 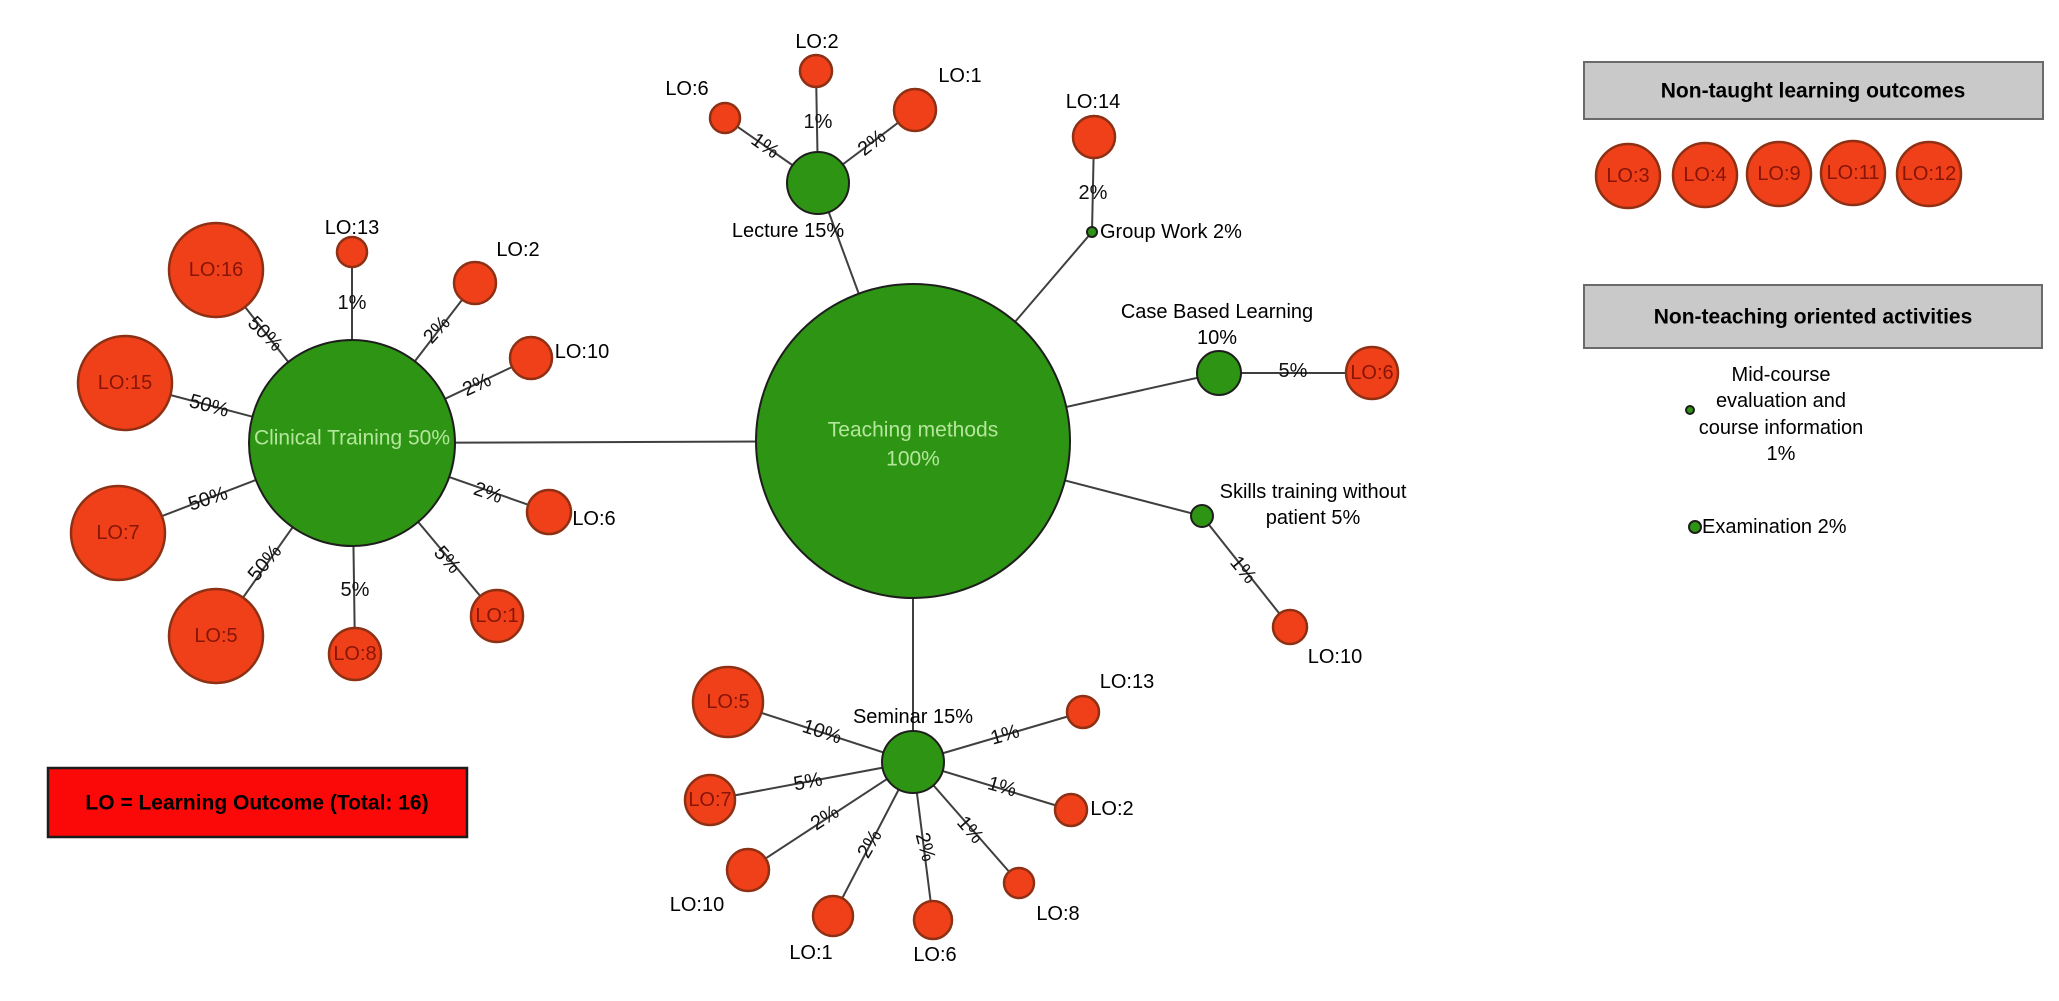 What do you see at coordinates (1217, 312) in the screenshot?
I see `case-based-label-line1: Case Based Learning` at bounding box center [1217, 312].